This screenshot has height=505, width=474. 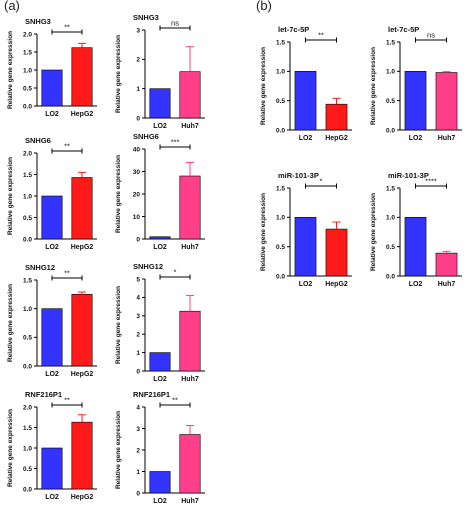 I want to click on y-tick-label: 40, so click(x=137, y=149).